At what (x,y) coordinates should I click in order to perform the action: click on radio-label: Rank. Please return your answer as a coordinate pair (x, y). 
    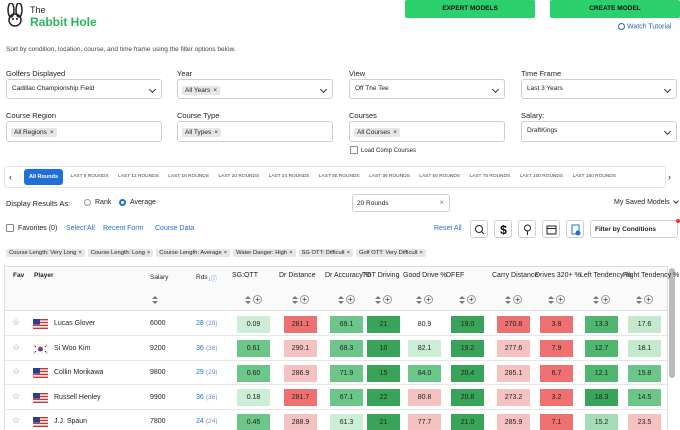
    Looking at the image, I should click on (103, 202).